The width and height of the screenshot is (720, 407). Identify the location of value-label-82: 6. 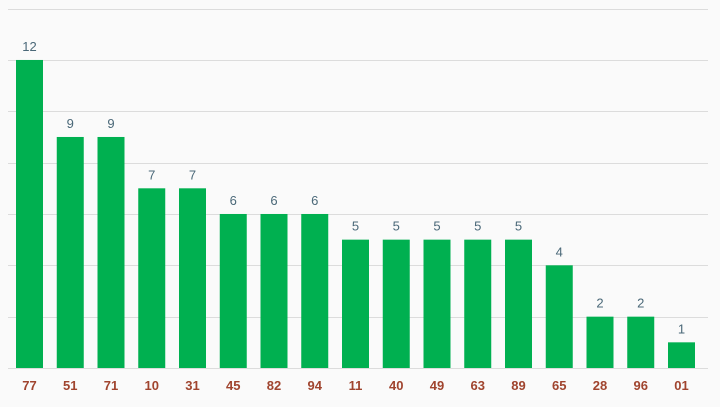
(273, 200).